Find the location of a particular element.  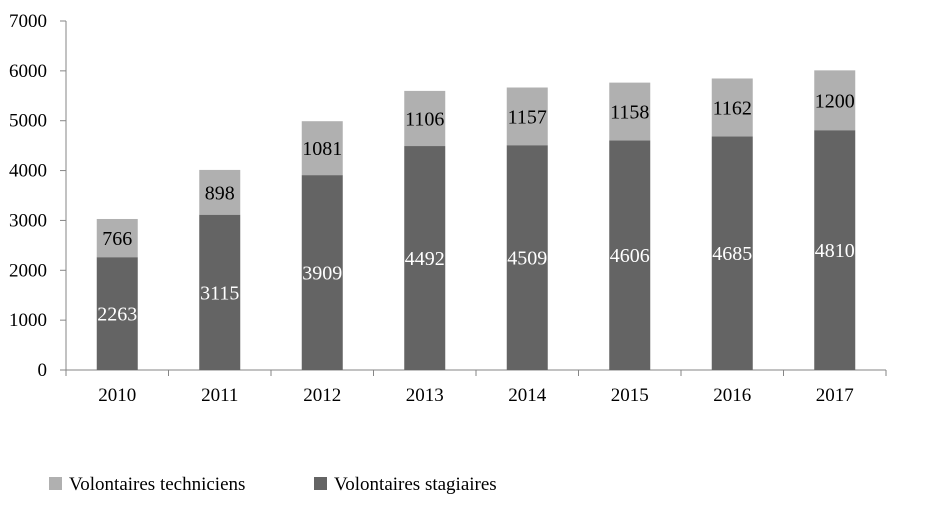

data-label: 4685 is located at coordinates (732, 254).